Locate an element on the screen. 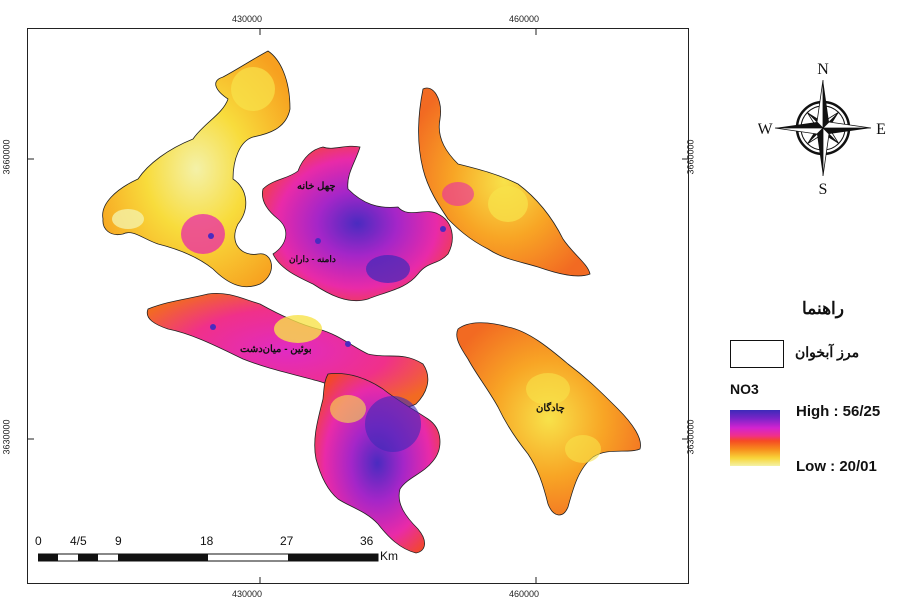  scale-bar is located at coordinates (208, 557).